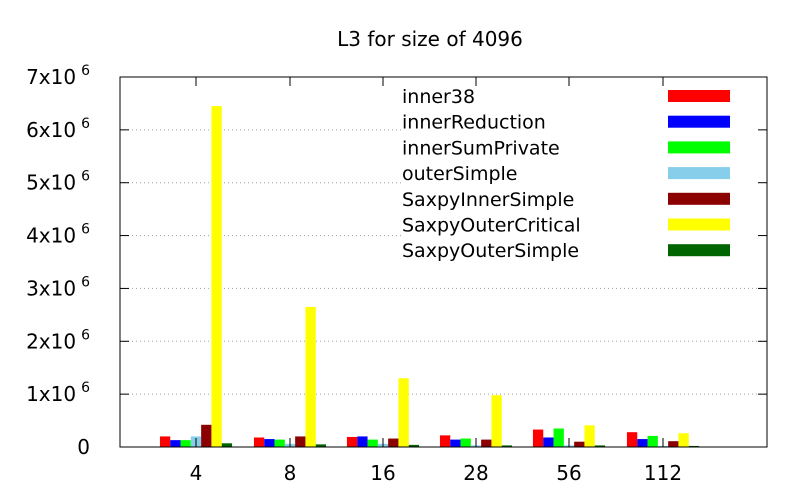 Image resolution: width=800 pixels, height=500 pixels. What do you see at coordinates (51, 183) in the screenshot?
I see `y-tick-mantissa: 5x10` at bounding box center [51, 183].